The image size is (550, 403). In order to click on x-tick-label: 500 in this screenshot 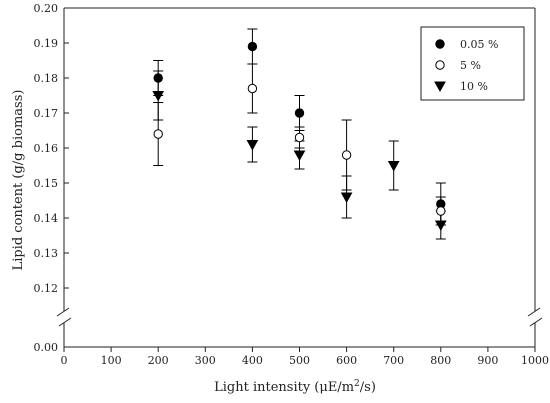, I will do `click(299, 360)`.